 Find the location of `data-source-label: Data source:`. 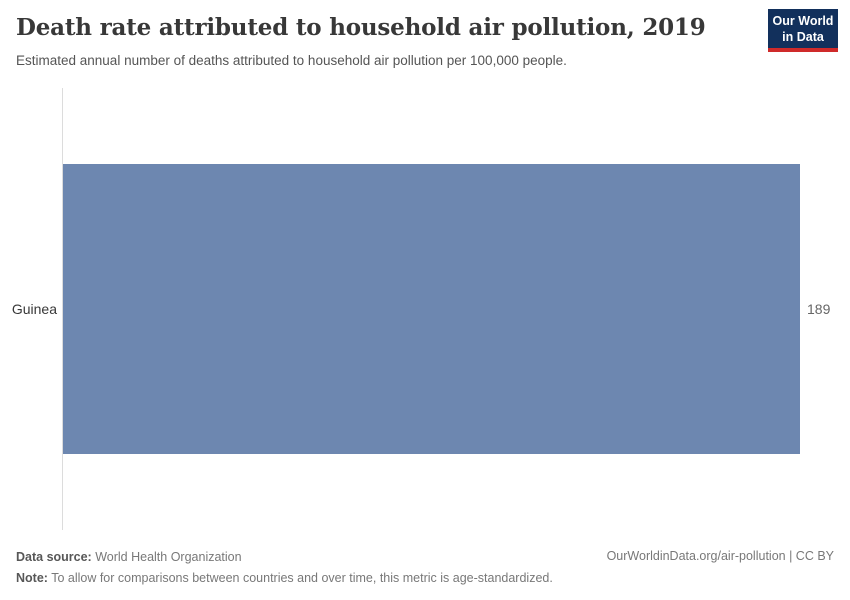

data-source-label: Data source: is located at coordinates (54, 557).